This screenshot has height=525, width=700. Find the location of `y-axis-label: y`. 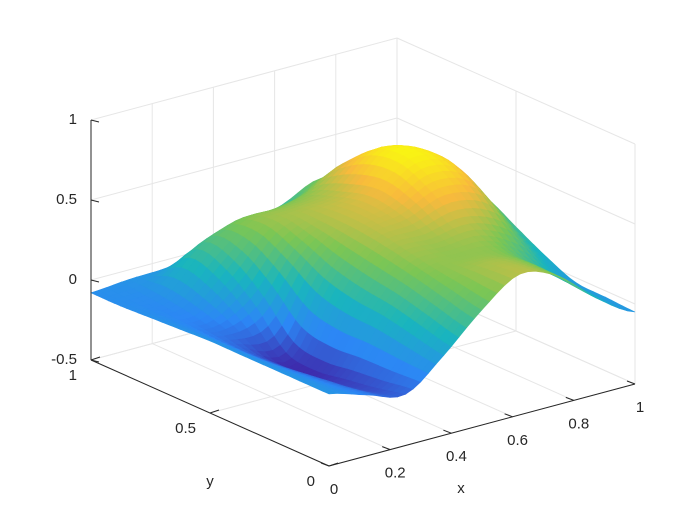

y-axis-label: y is located at coordinates (210, 481).